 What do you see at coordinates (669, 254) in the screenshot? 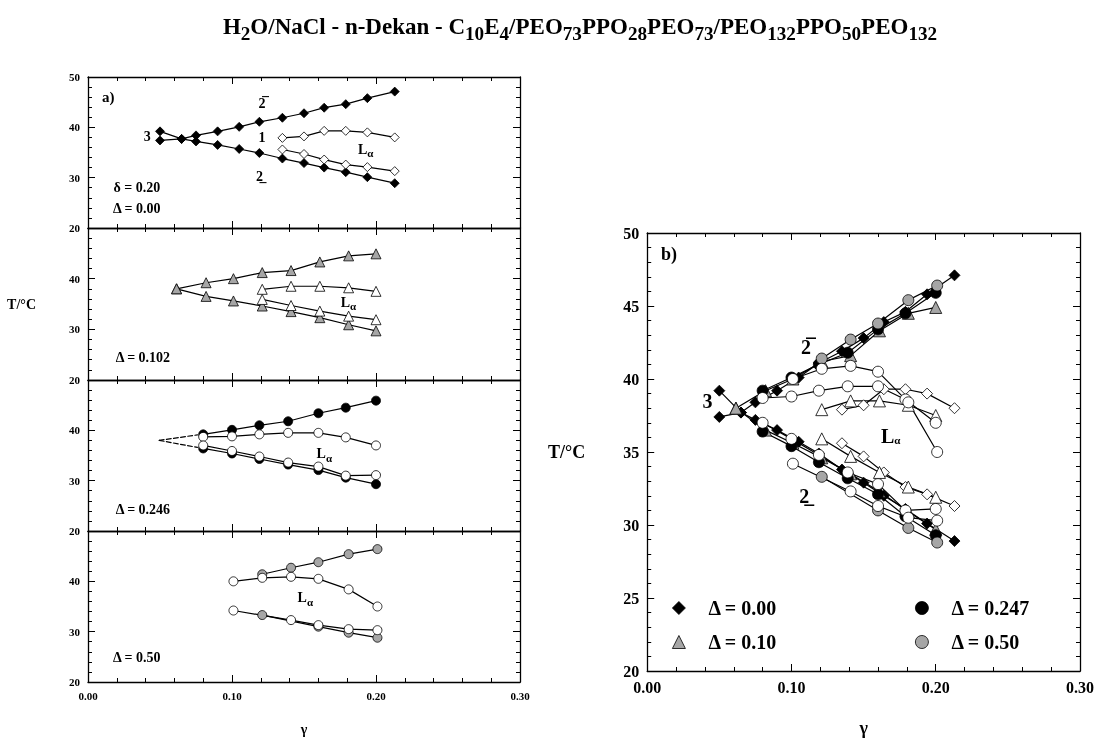
I see `text: b)` at bounding box center [669, 254].